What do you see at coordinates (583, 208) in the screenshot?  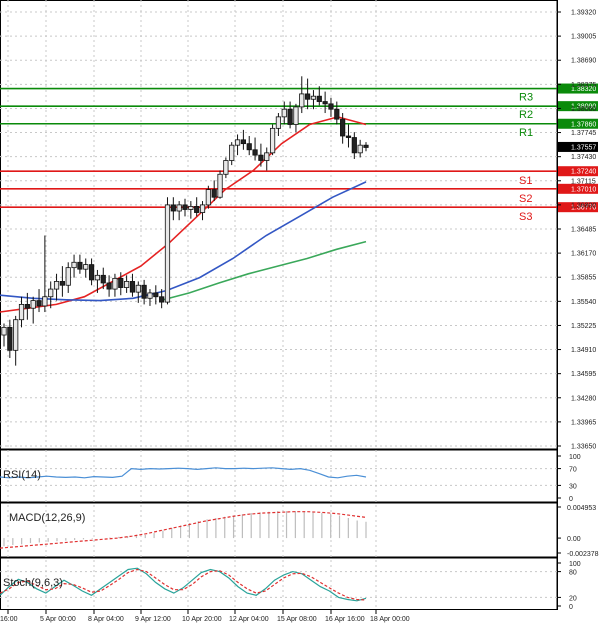 I see `level-tag-text: 1.36770` at bounding box center [583, 208].